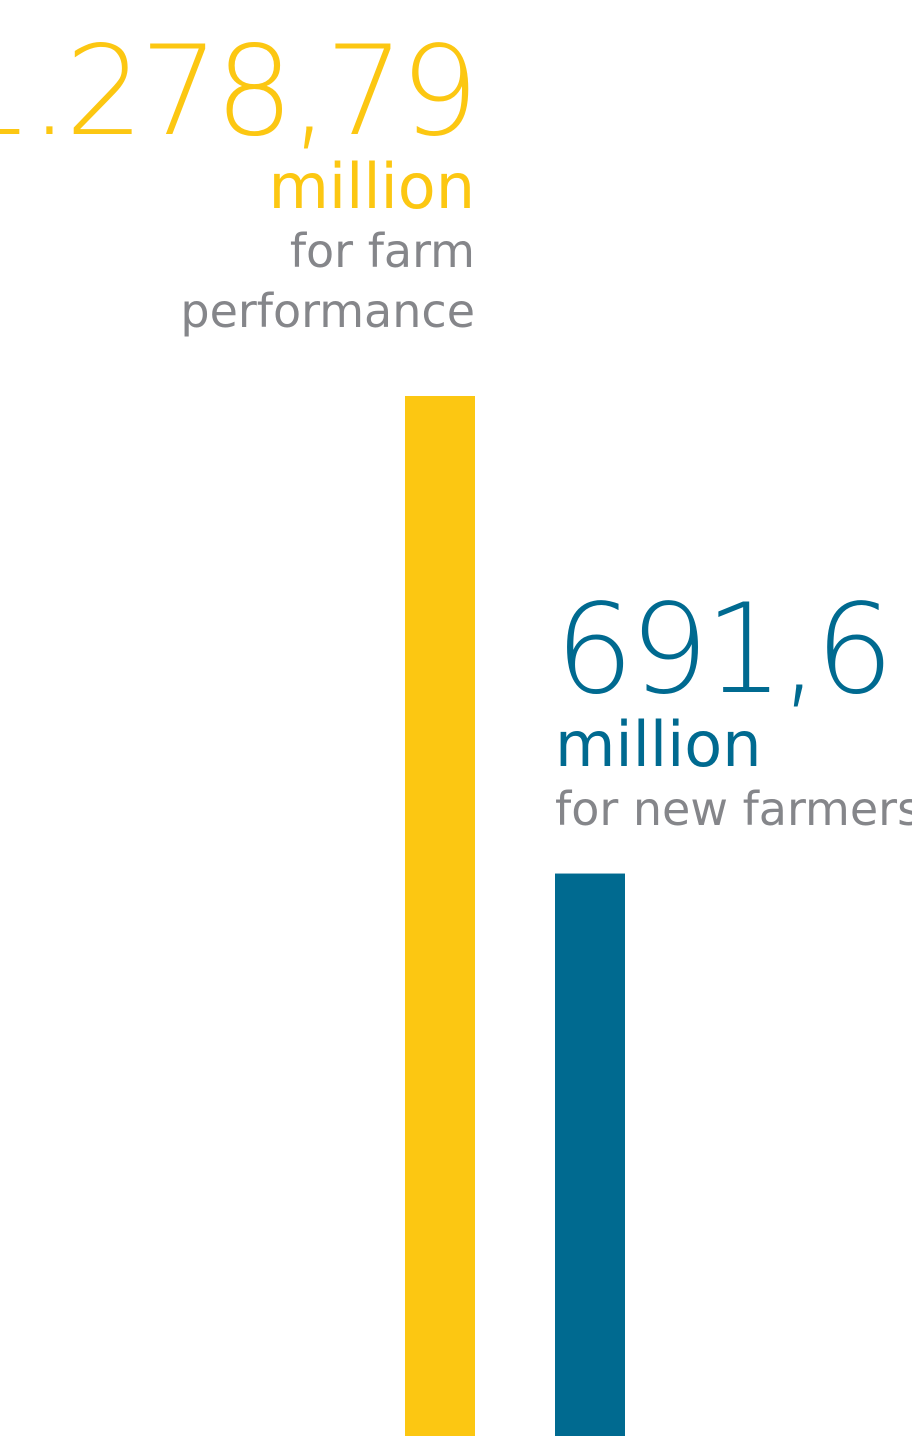 The image size is (912, 1436). I want to click on farm-performance-bar, so click(440, 916).